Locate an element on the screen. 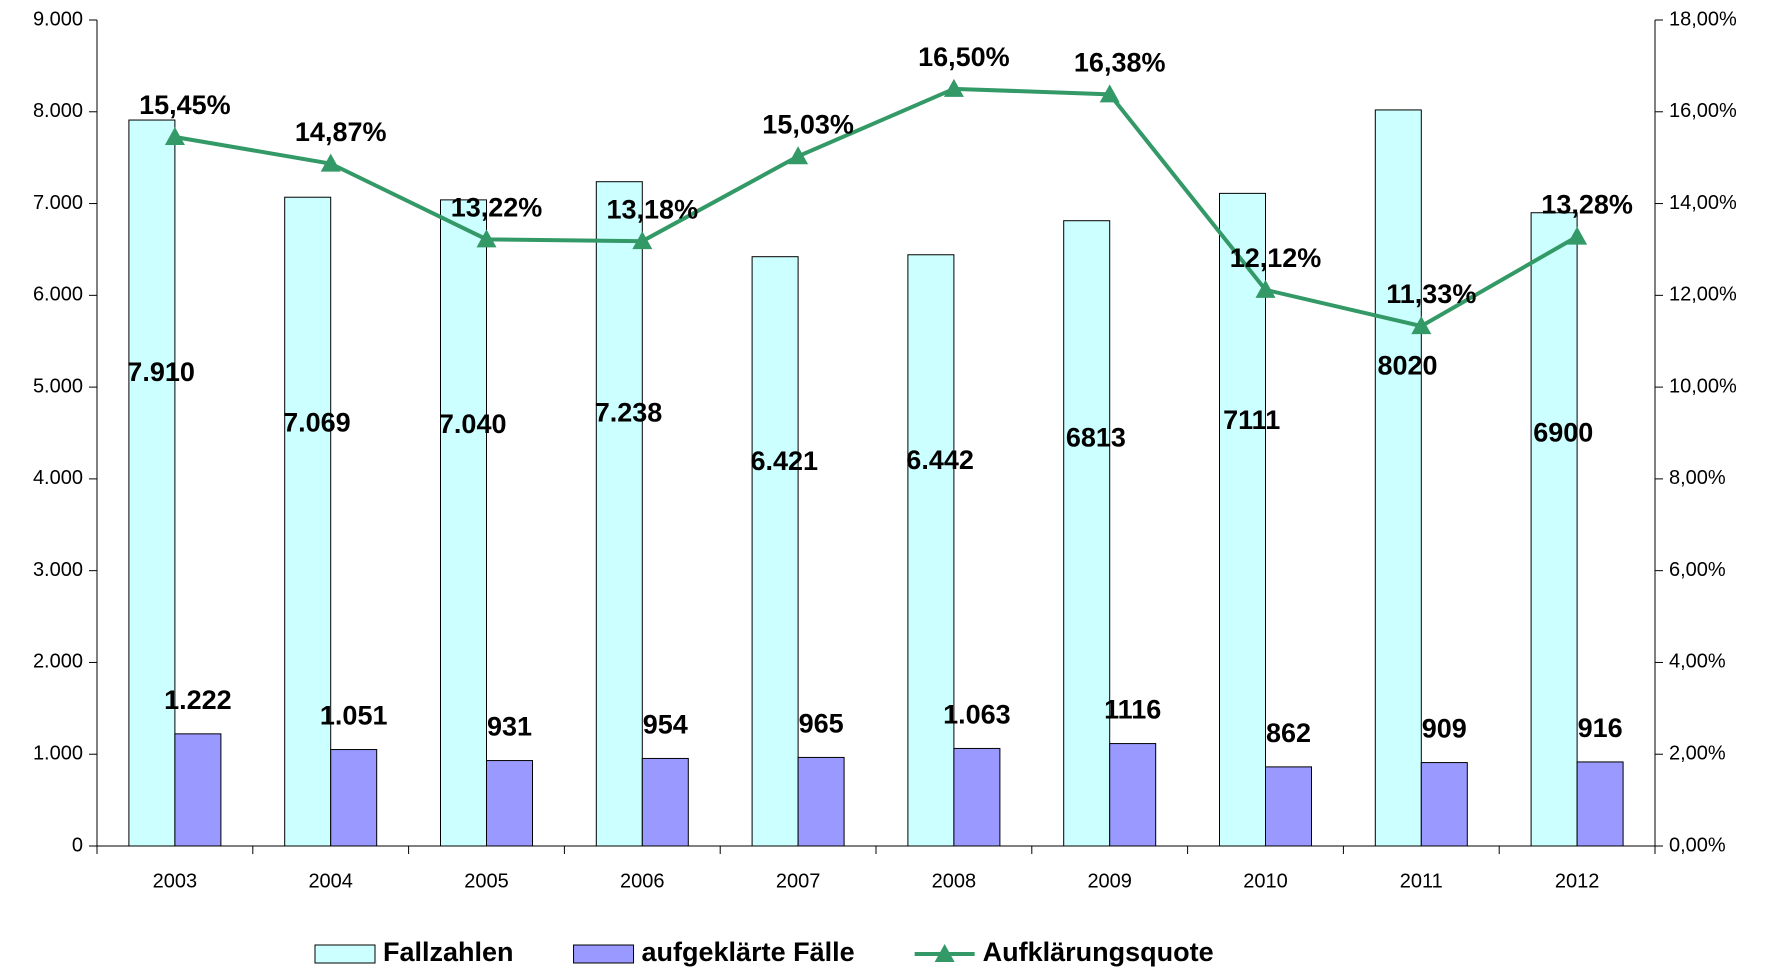 Image resolution: width=1765 pixels, height=971 pixels. legend-label: Fallzahlen is located at coordinates (448, 952).